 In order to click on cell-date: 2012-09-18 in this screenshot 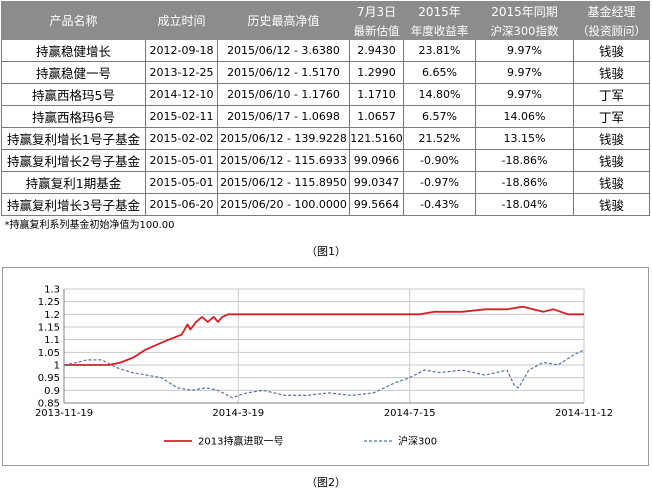, I will do `click(181, 50)`.